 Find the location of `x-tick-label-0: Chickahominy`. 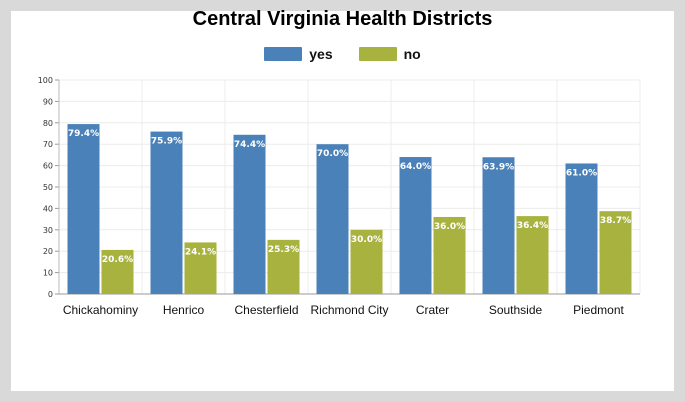

x-tick-label-0: Chickahominy is located at coordinates (100, 310).